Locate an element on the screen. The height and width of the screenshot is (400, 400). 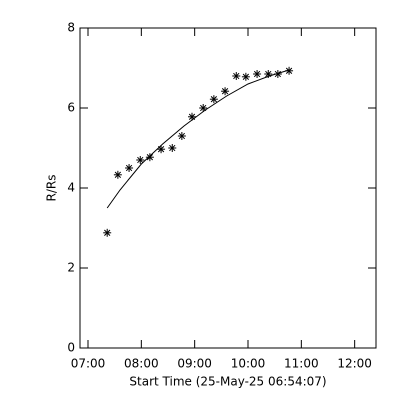
y-tick-label: 6 is located at coordinates (71, 108).